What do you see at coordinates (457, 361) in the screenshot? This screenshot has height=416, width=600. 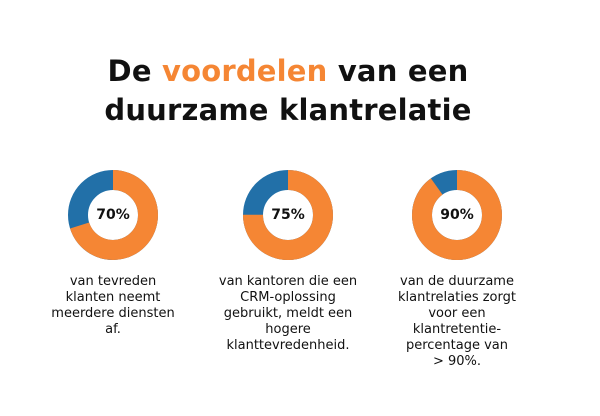 I see `description-line: > 90%.` at bounding box center [457, 361].